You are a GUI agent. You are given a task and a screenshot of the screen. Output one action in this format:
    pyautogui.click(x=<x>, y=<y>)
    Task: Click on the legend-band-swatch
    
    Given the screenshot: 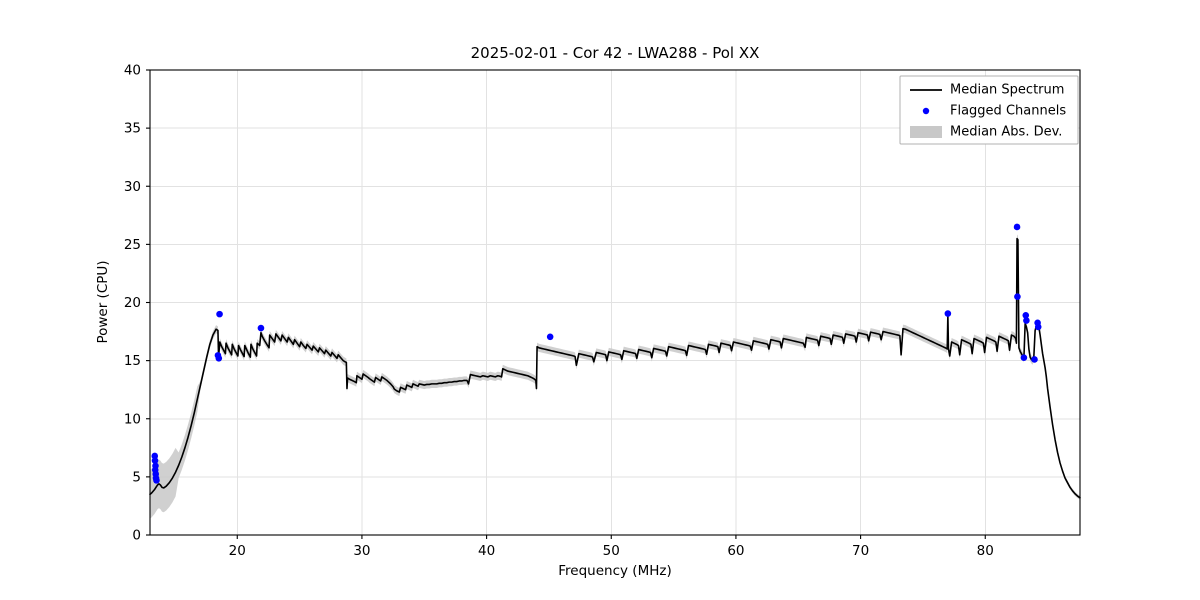 What is the action you would take?
    pyautogui.click(x=926, y=132)
    